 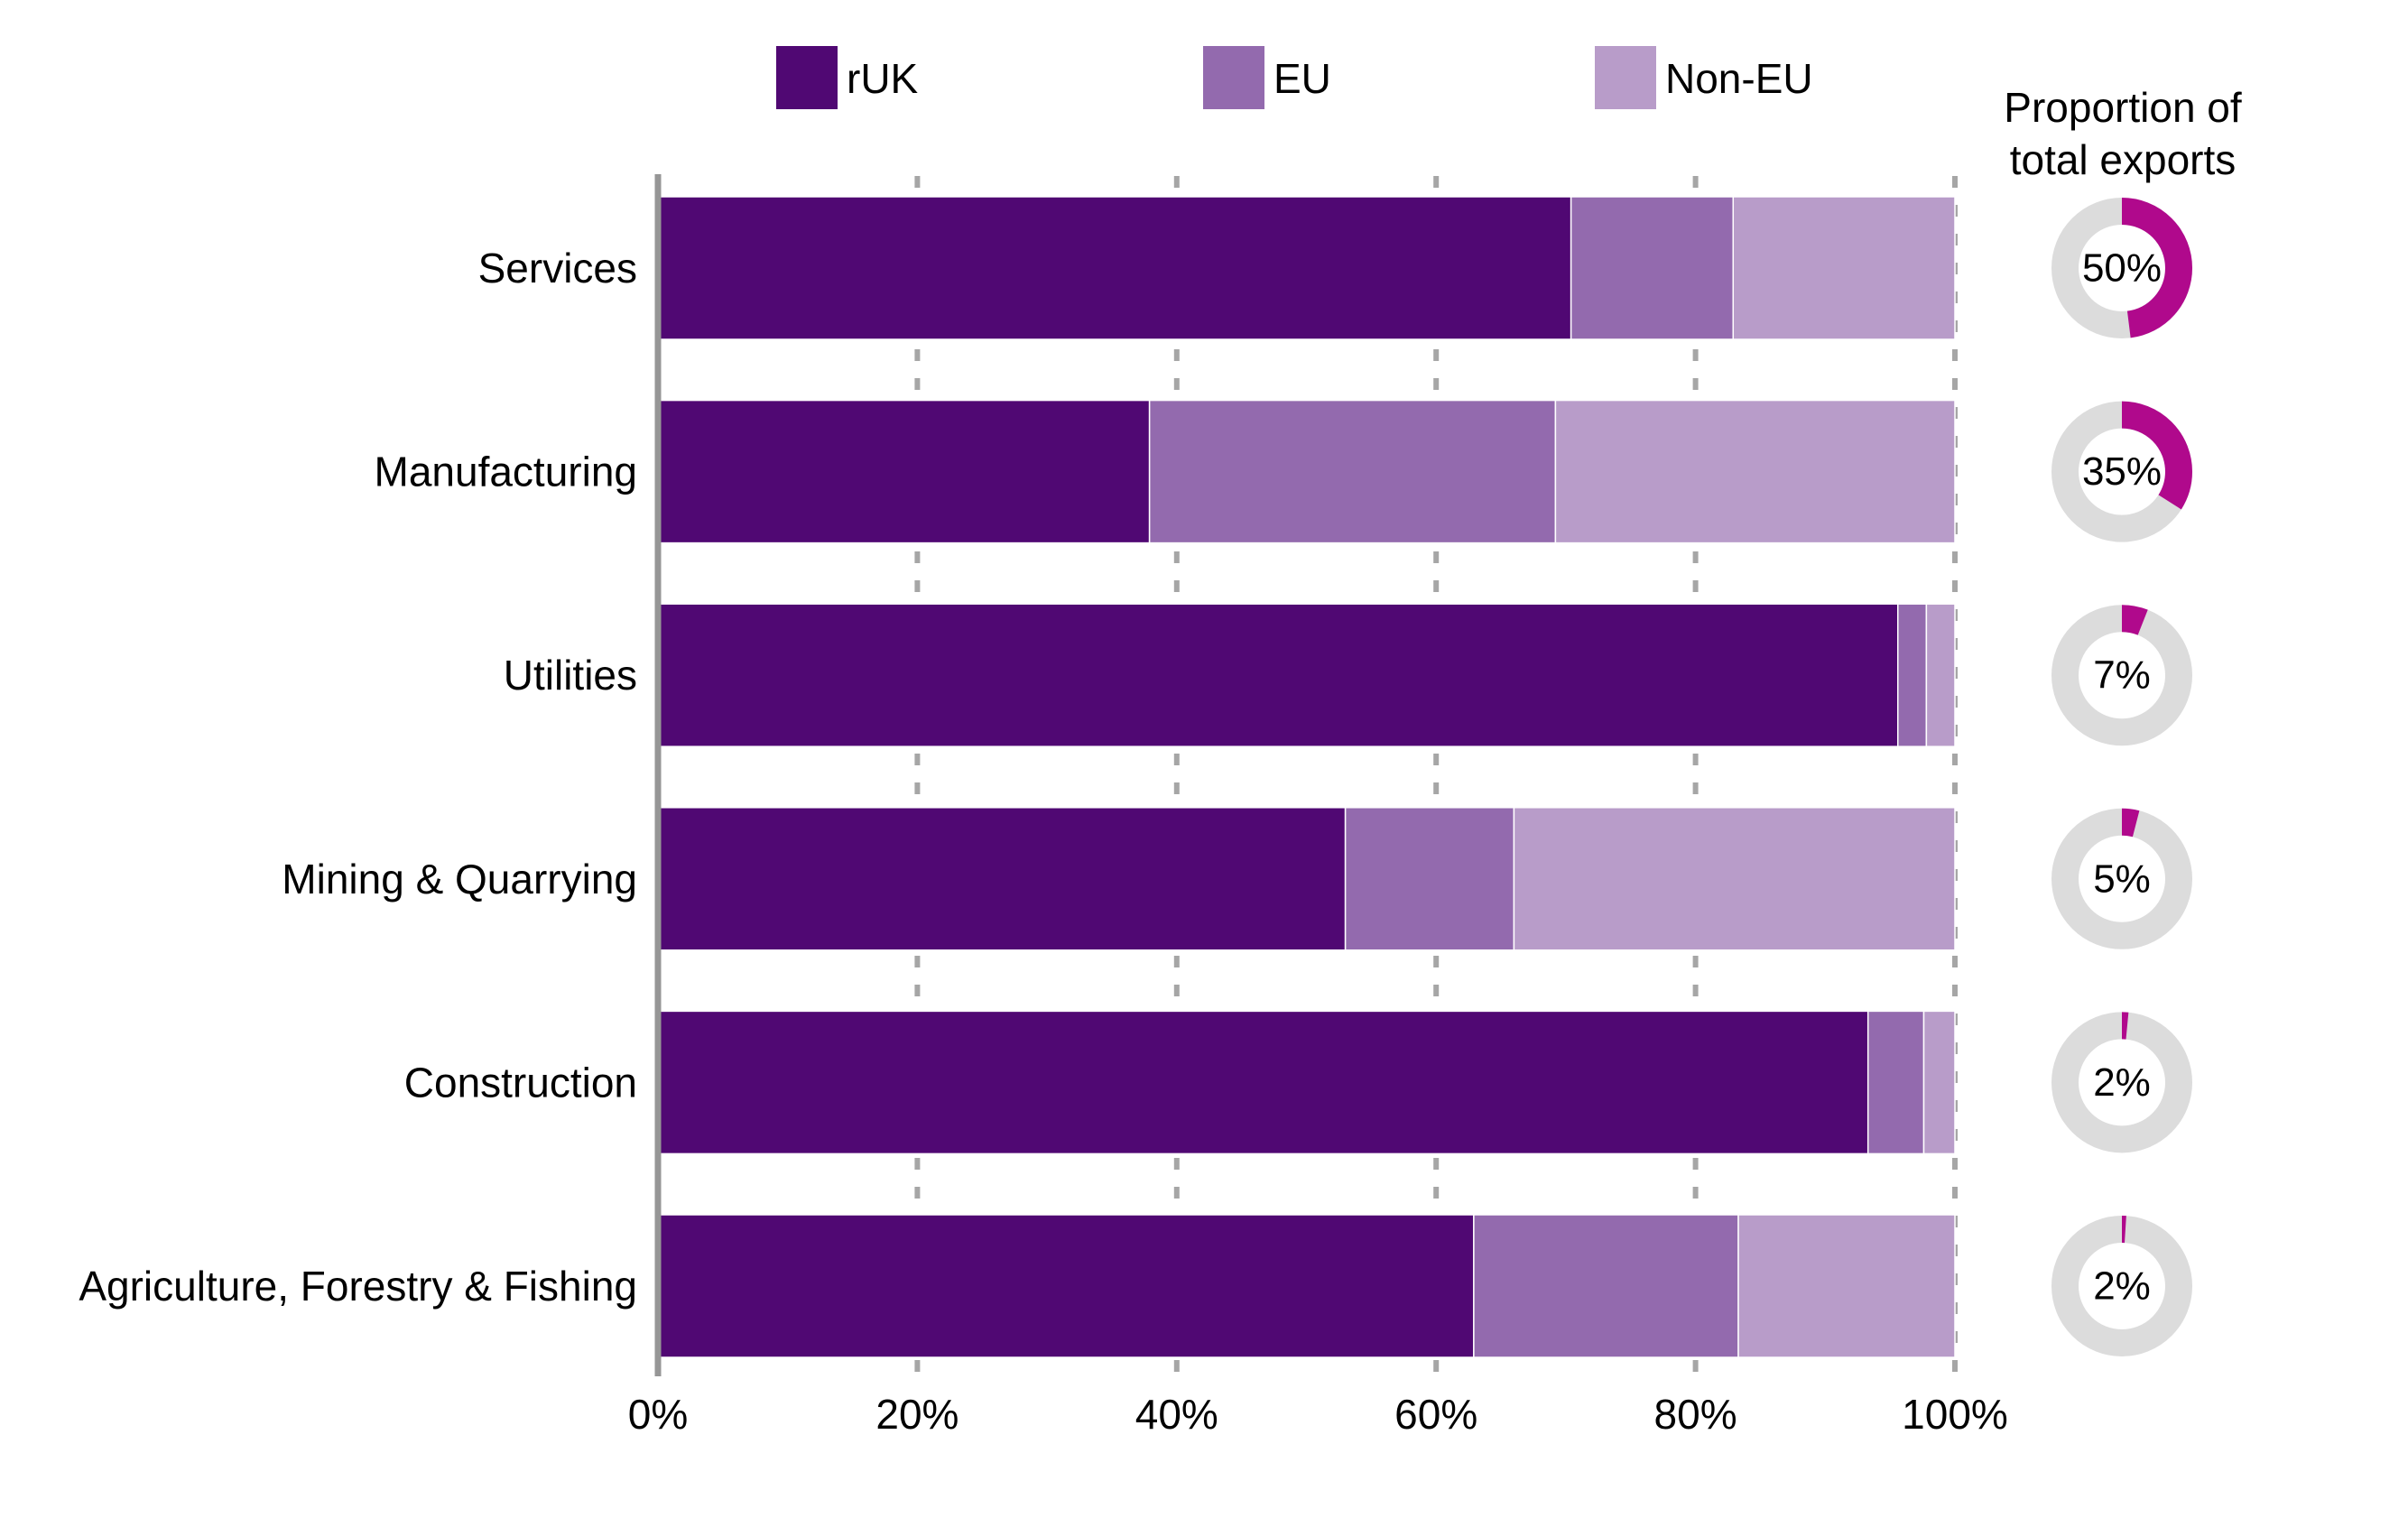 I want to click on x-tick-label: 40%, so click(x=1176, y=1414).